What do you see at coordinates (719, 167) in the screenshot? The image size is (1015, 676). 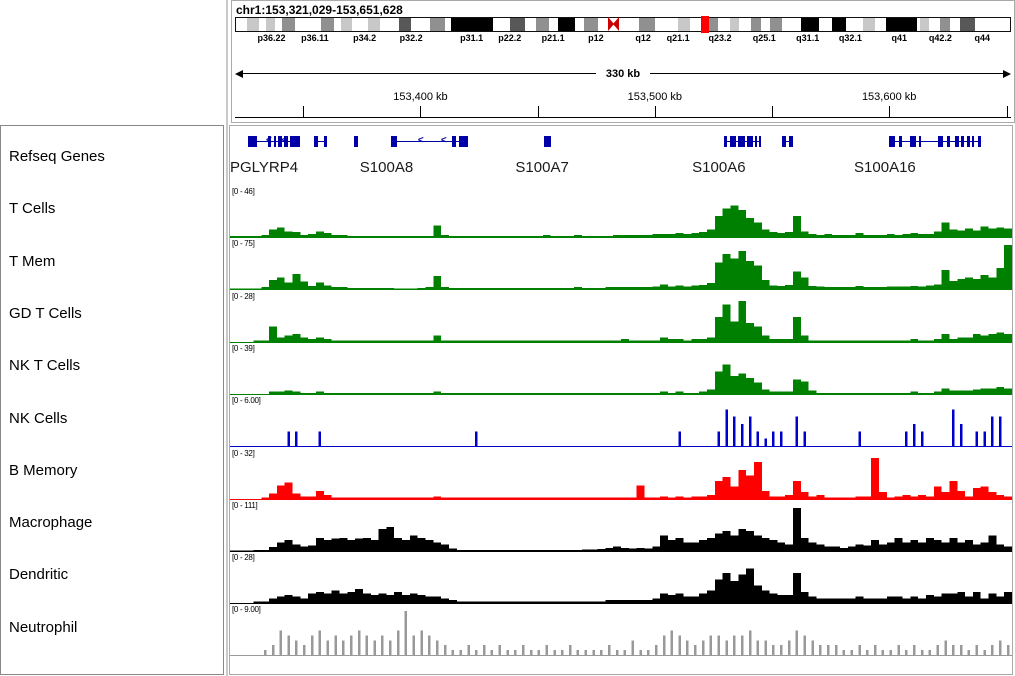 I see `gene-name-label: S100A6` at bounding box center [719, 167].